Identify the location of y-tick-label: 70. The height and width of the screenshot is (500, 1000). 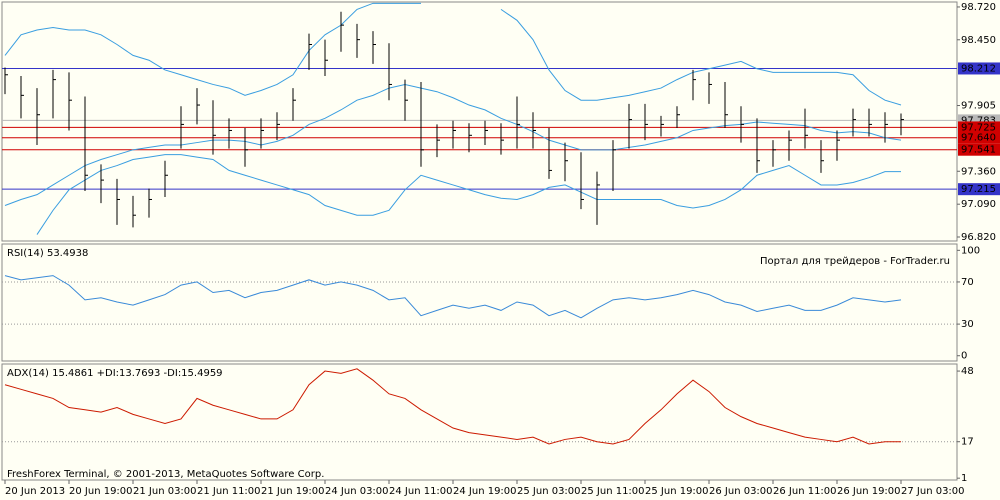
(967, 282).